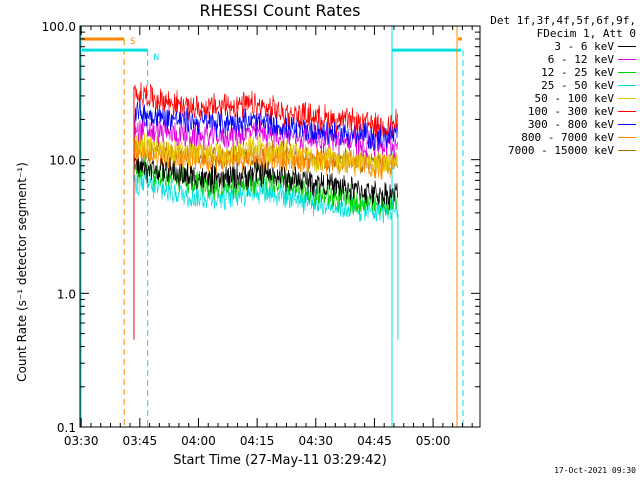  Describe the element at coordinates (567, 137) in the screenshot. I see `legend-entry-label: 800 - 7000 keV` at that location.